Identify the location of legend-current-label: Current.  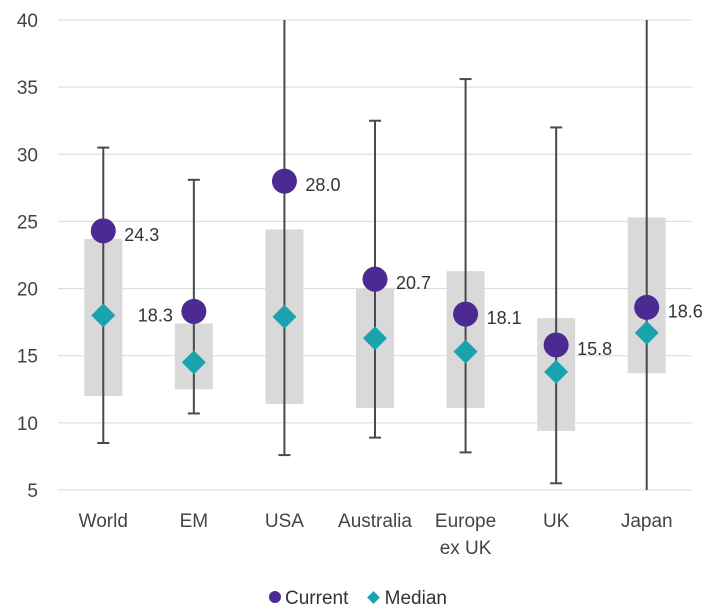
(317, 598).